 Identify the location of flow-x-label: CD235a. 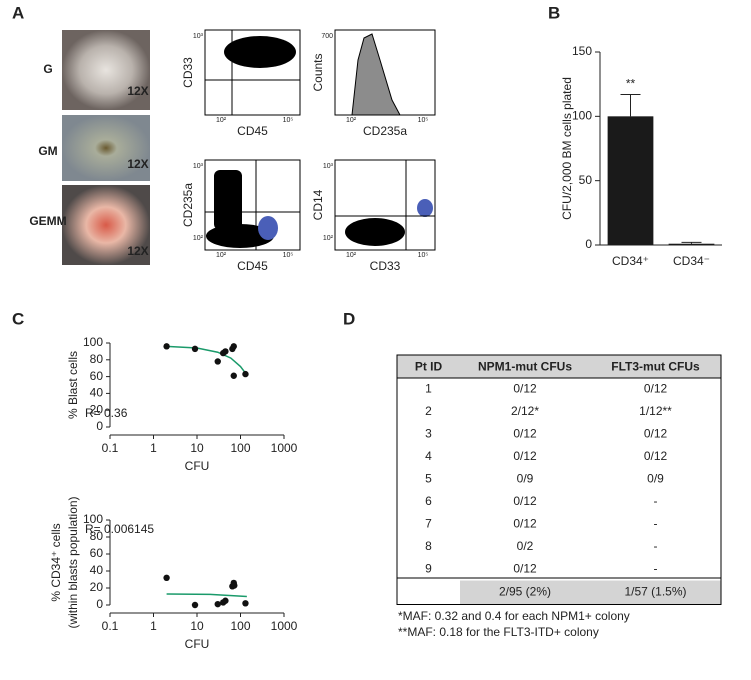
(385, 131).